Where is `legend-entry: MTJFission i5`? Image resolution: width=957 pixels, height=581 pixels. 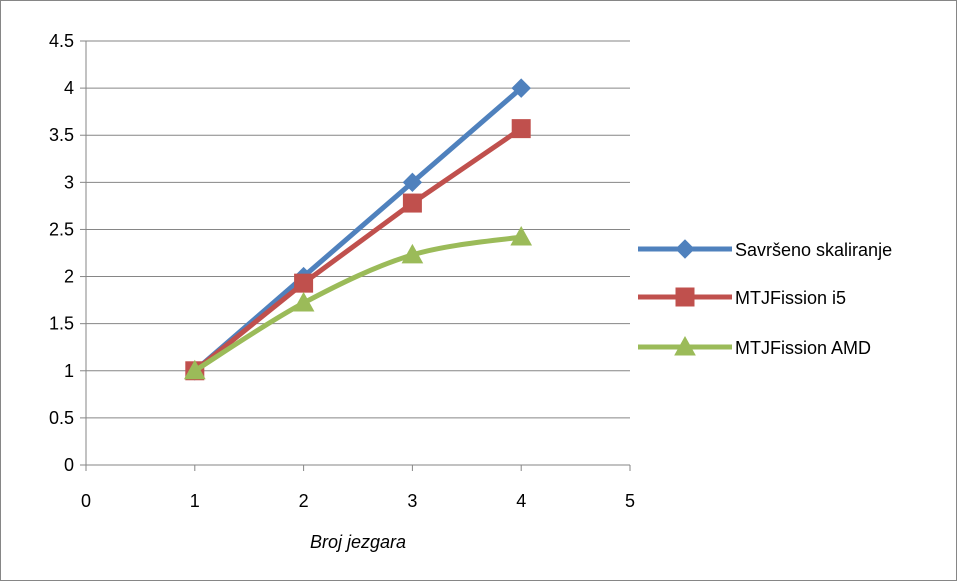
legend-entry: MTJFission i5 is located at coordinates (742, 297).